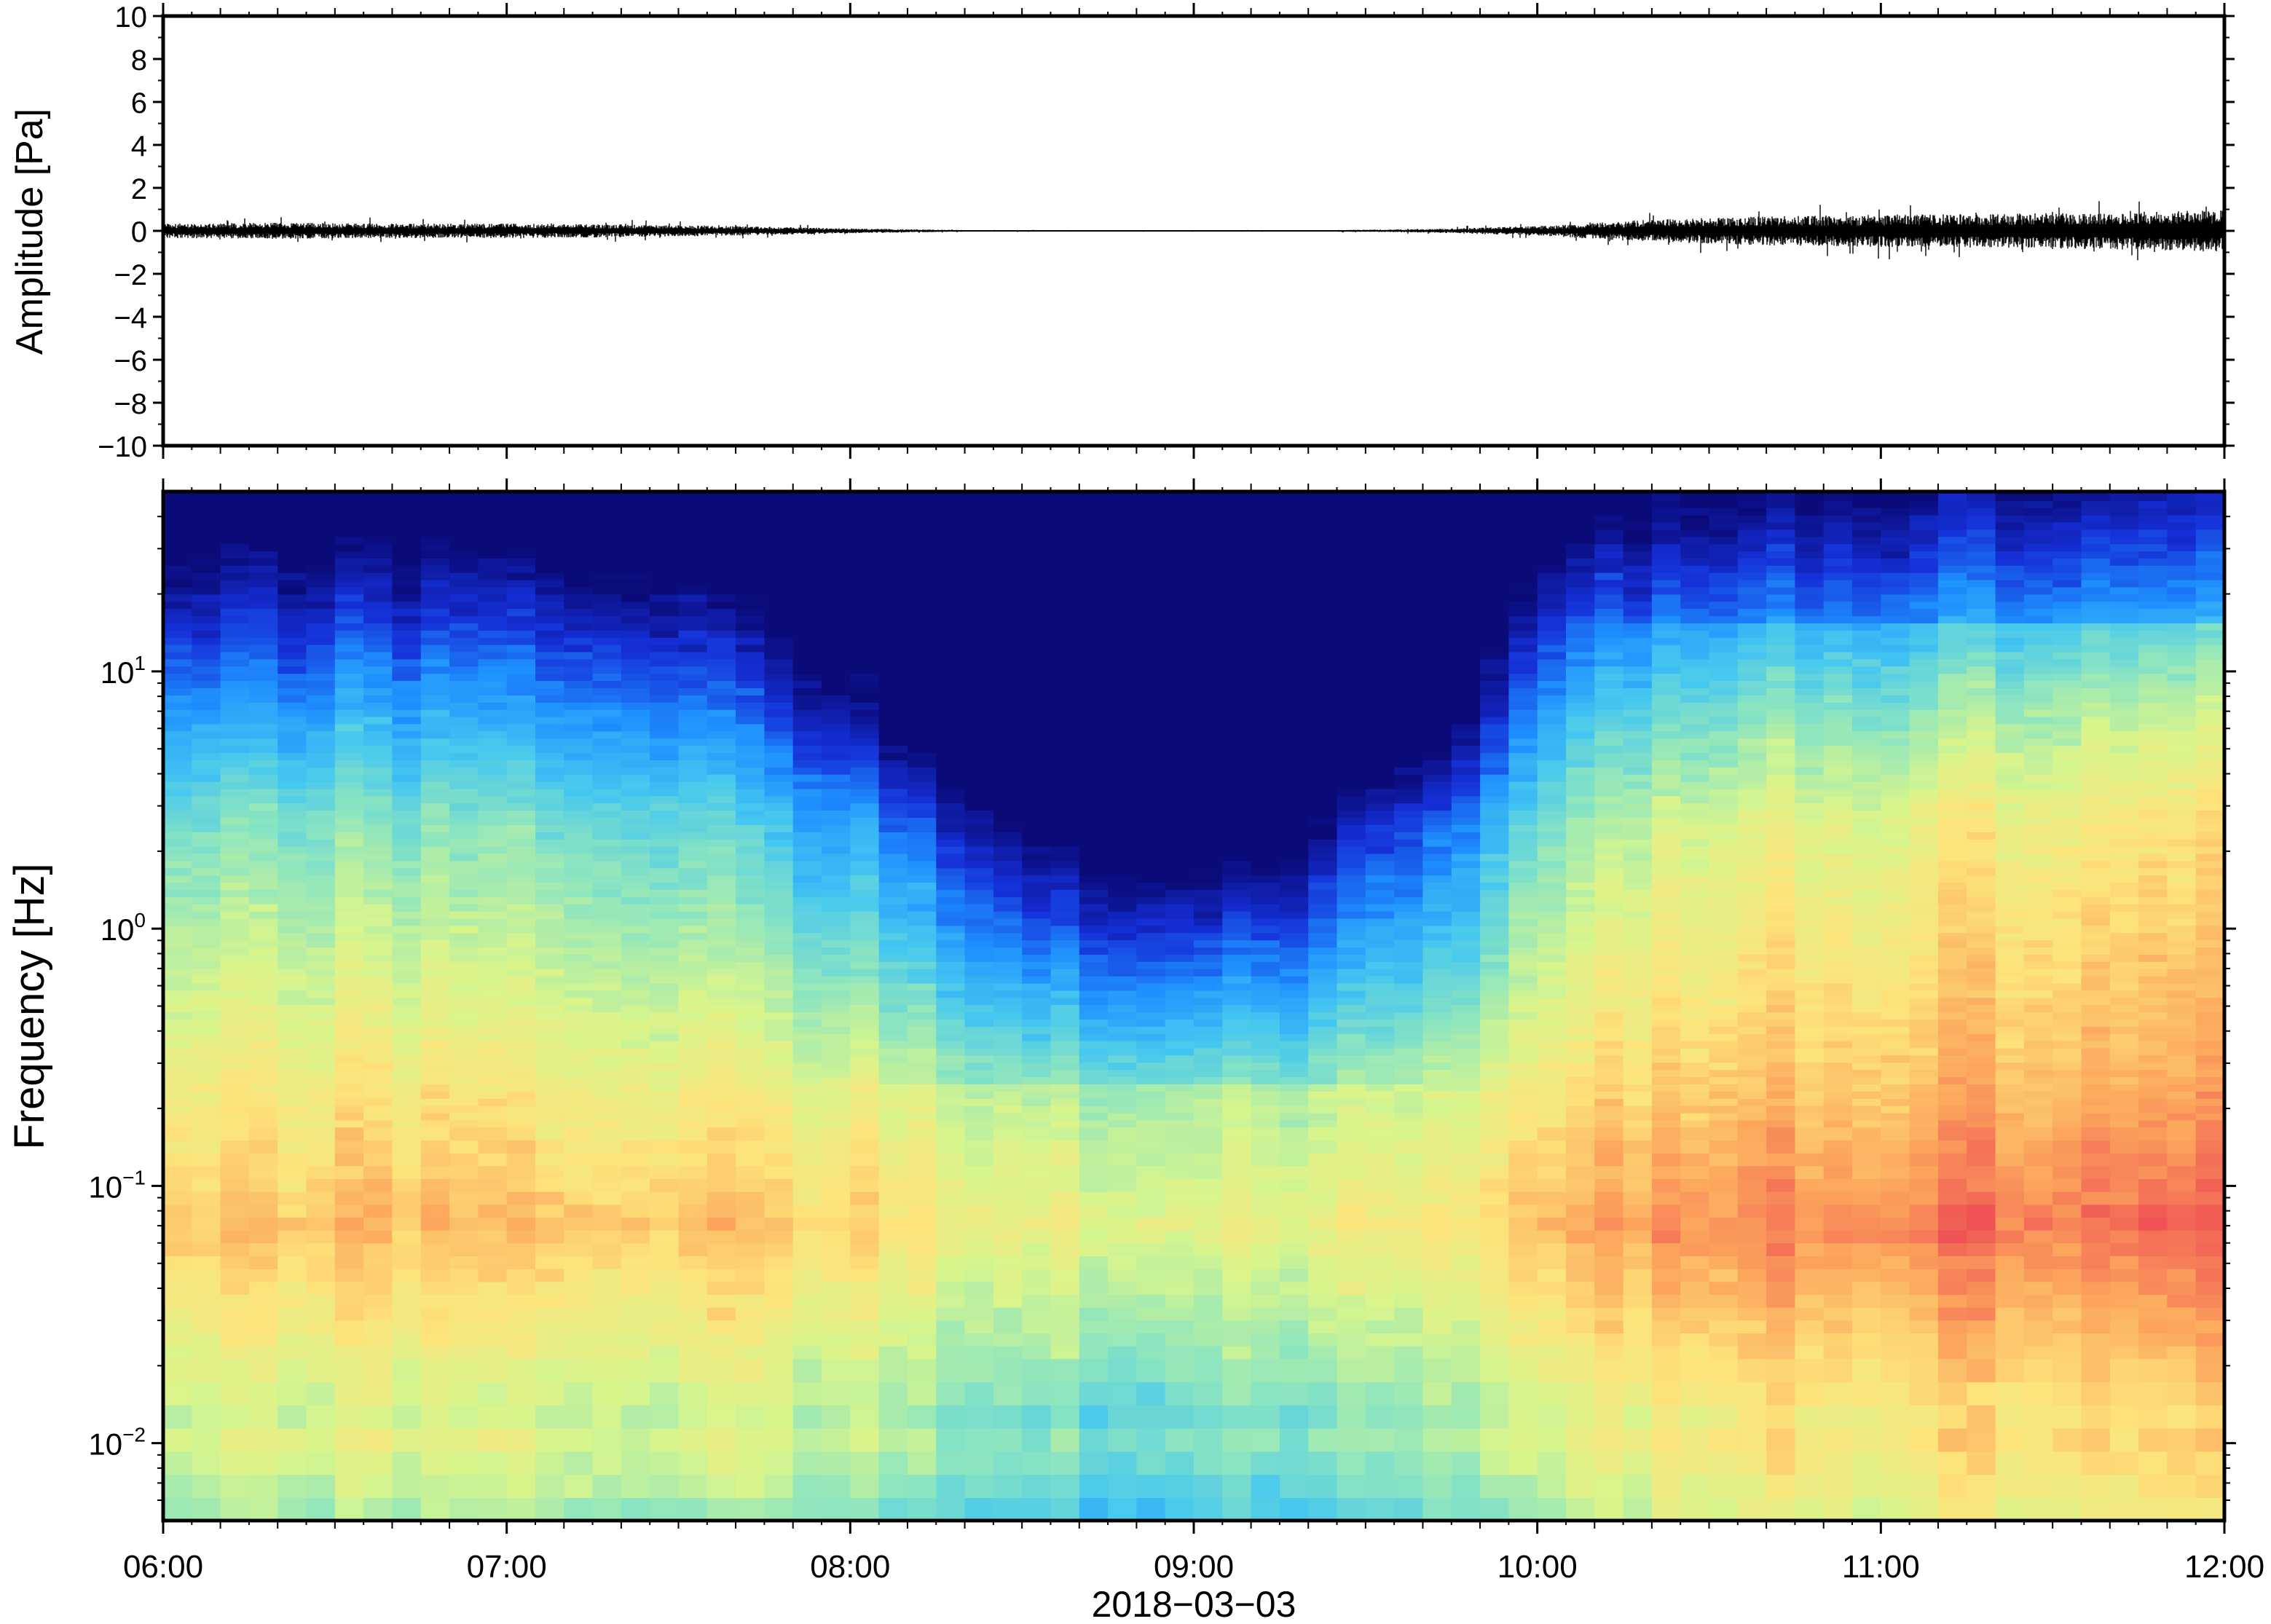 This screenshot has width=2271, height=1624. I want to click on waveform-y-tick-label: 6, so click(139, 103).